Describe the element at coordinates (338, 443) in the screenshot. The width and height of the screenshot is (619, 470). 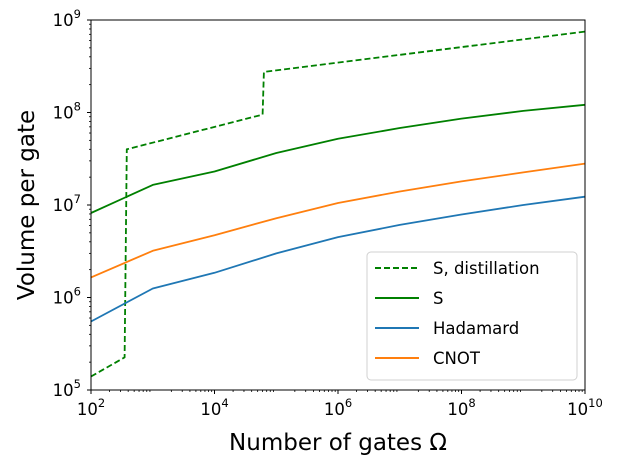
I see `x-axis-label: Number of gates Ω` at that location.